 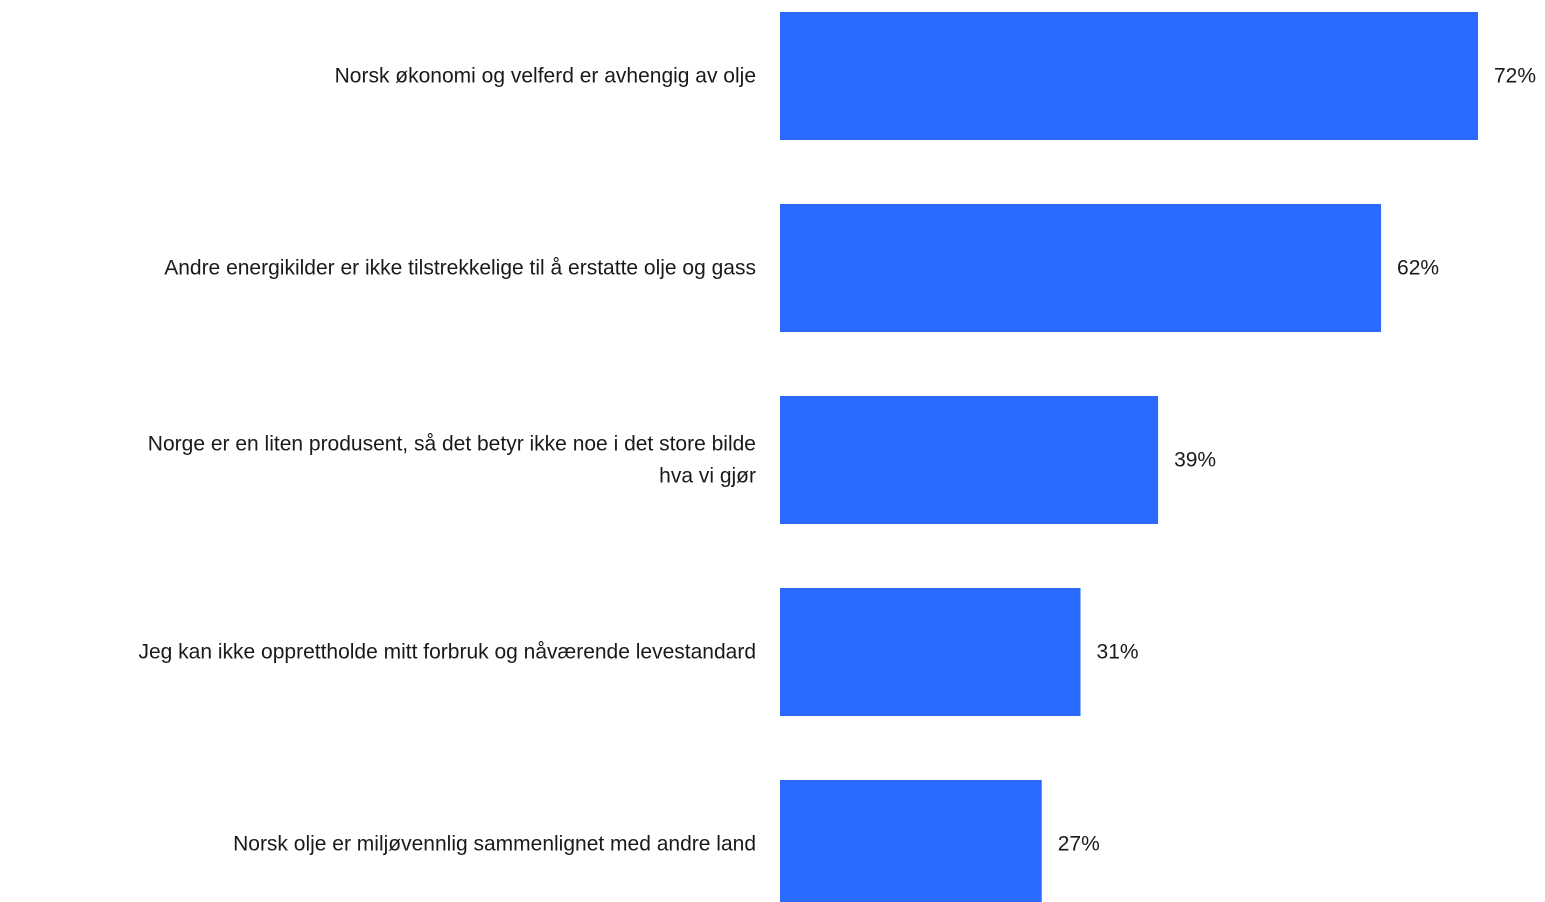 I want to click on bar-value-label-2: 62%, so click(x=1418, y=268).